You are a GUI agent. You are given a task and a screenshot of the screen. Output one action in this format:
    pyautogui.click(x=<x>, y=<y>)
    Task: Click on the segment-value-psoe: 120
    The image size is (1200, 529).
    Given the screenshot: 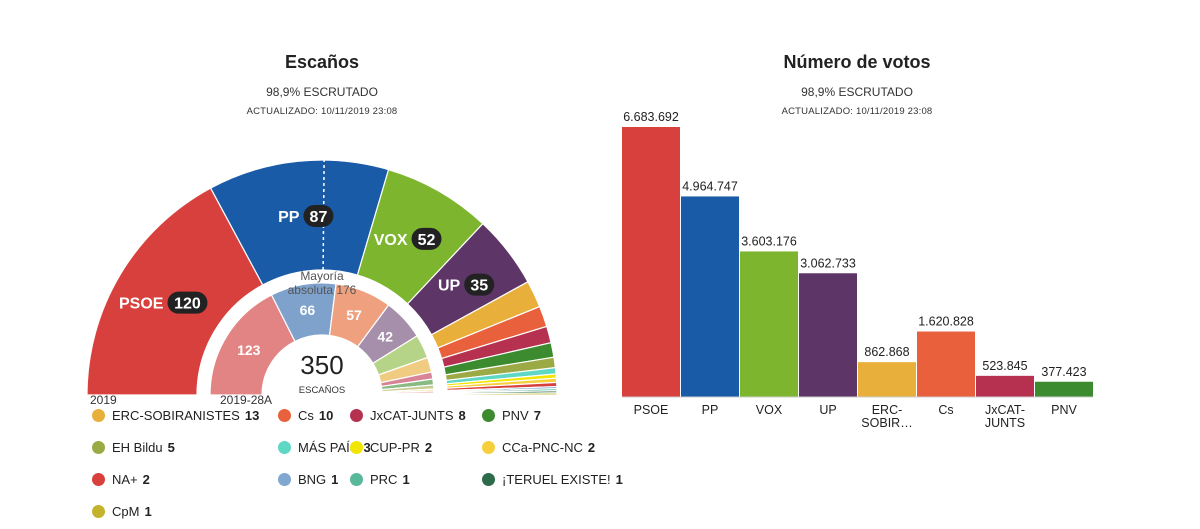 What is the action you would take?
    pyautogui.click(x=187, y=304)
    